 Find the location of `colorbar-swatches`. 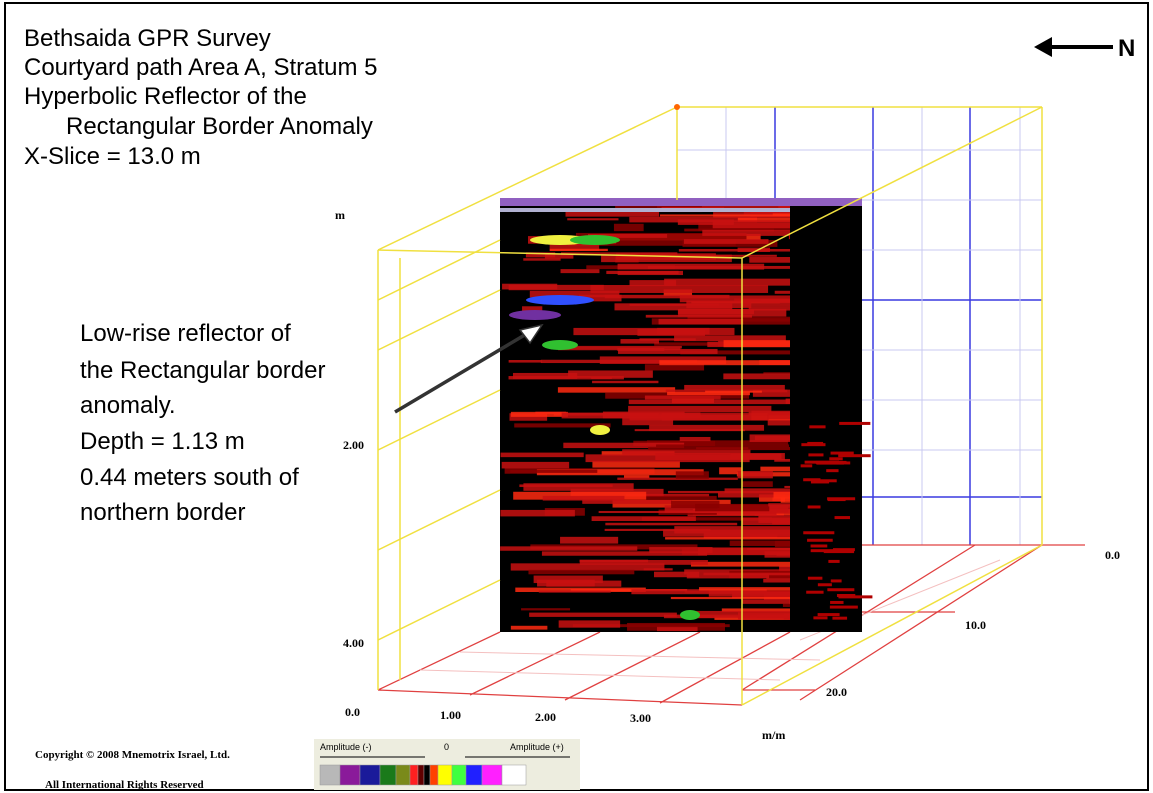

colorbar-swatches is located at coordinates (423, 775).